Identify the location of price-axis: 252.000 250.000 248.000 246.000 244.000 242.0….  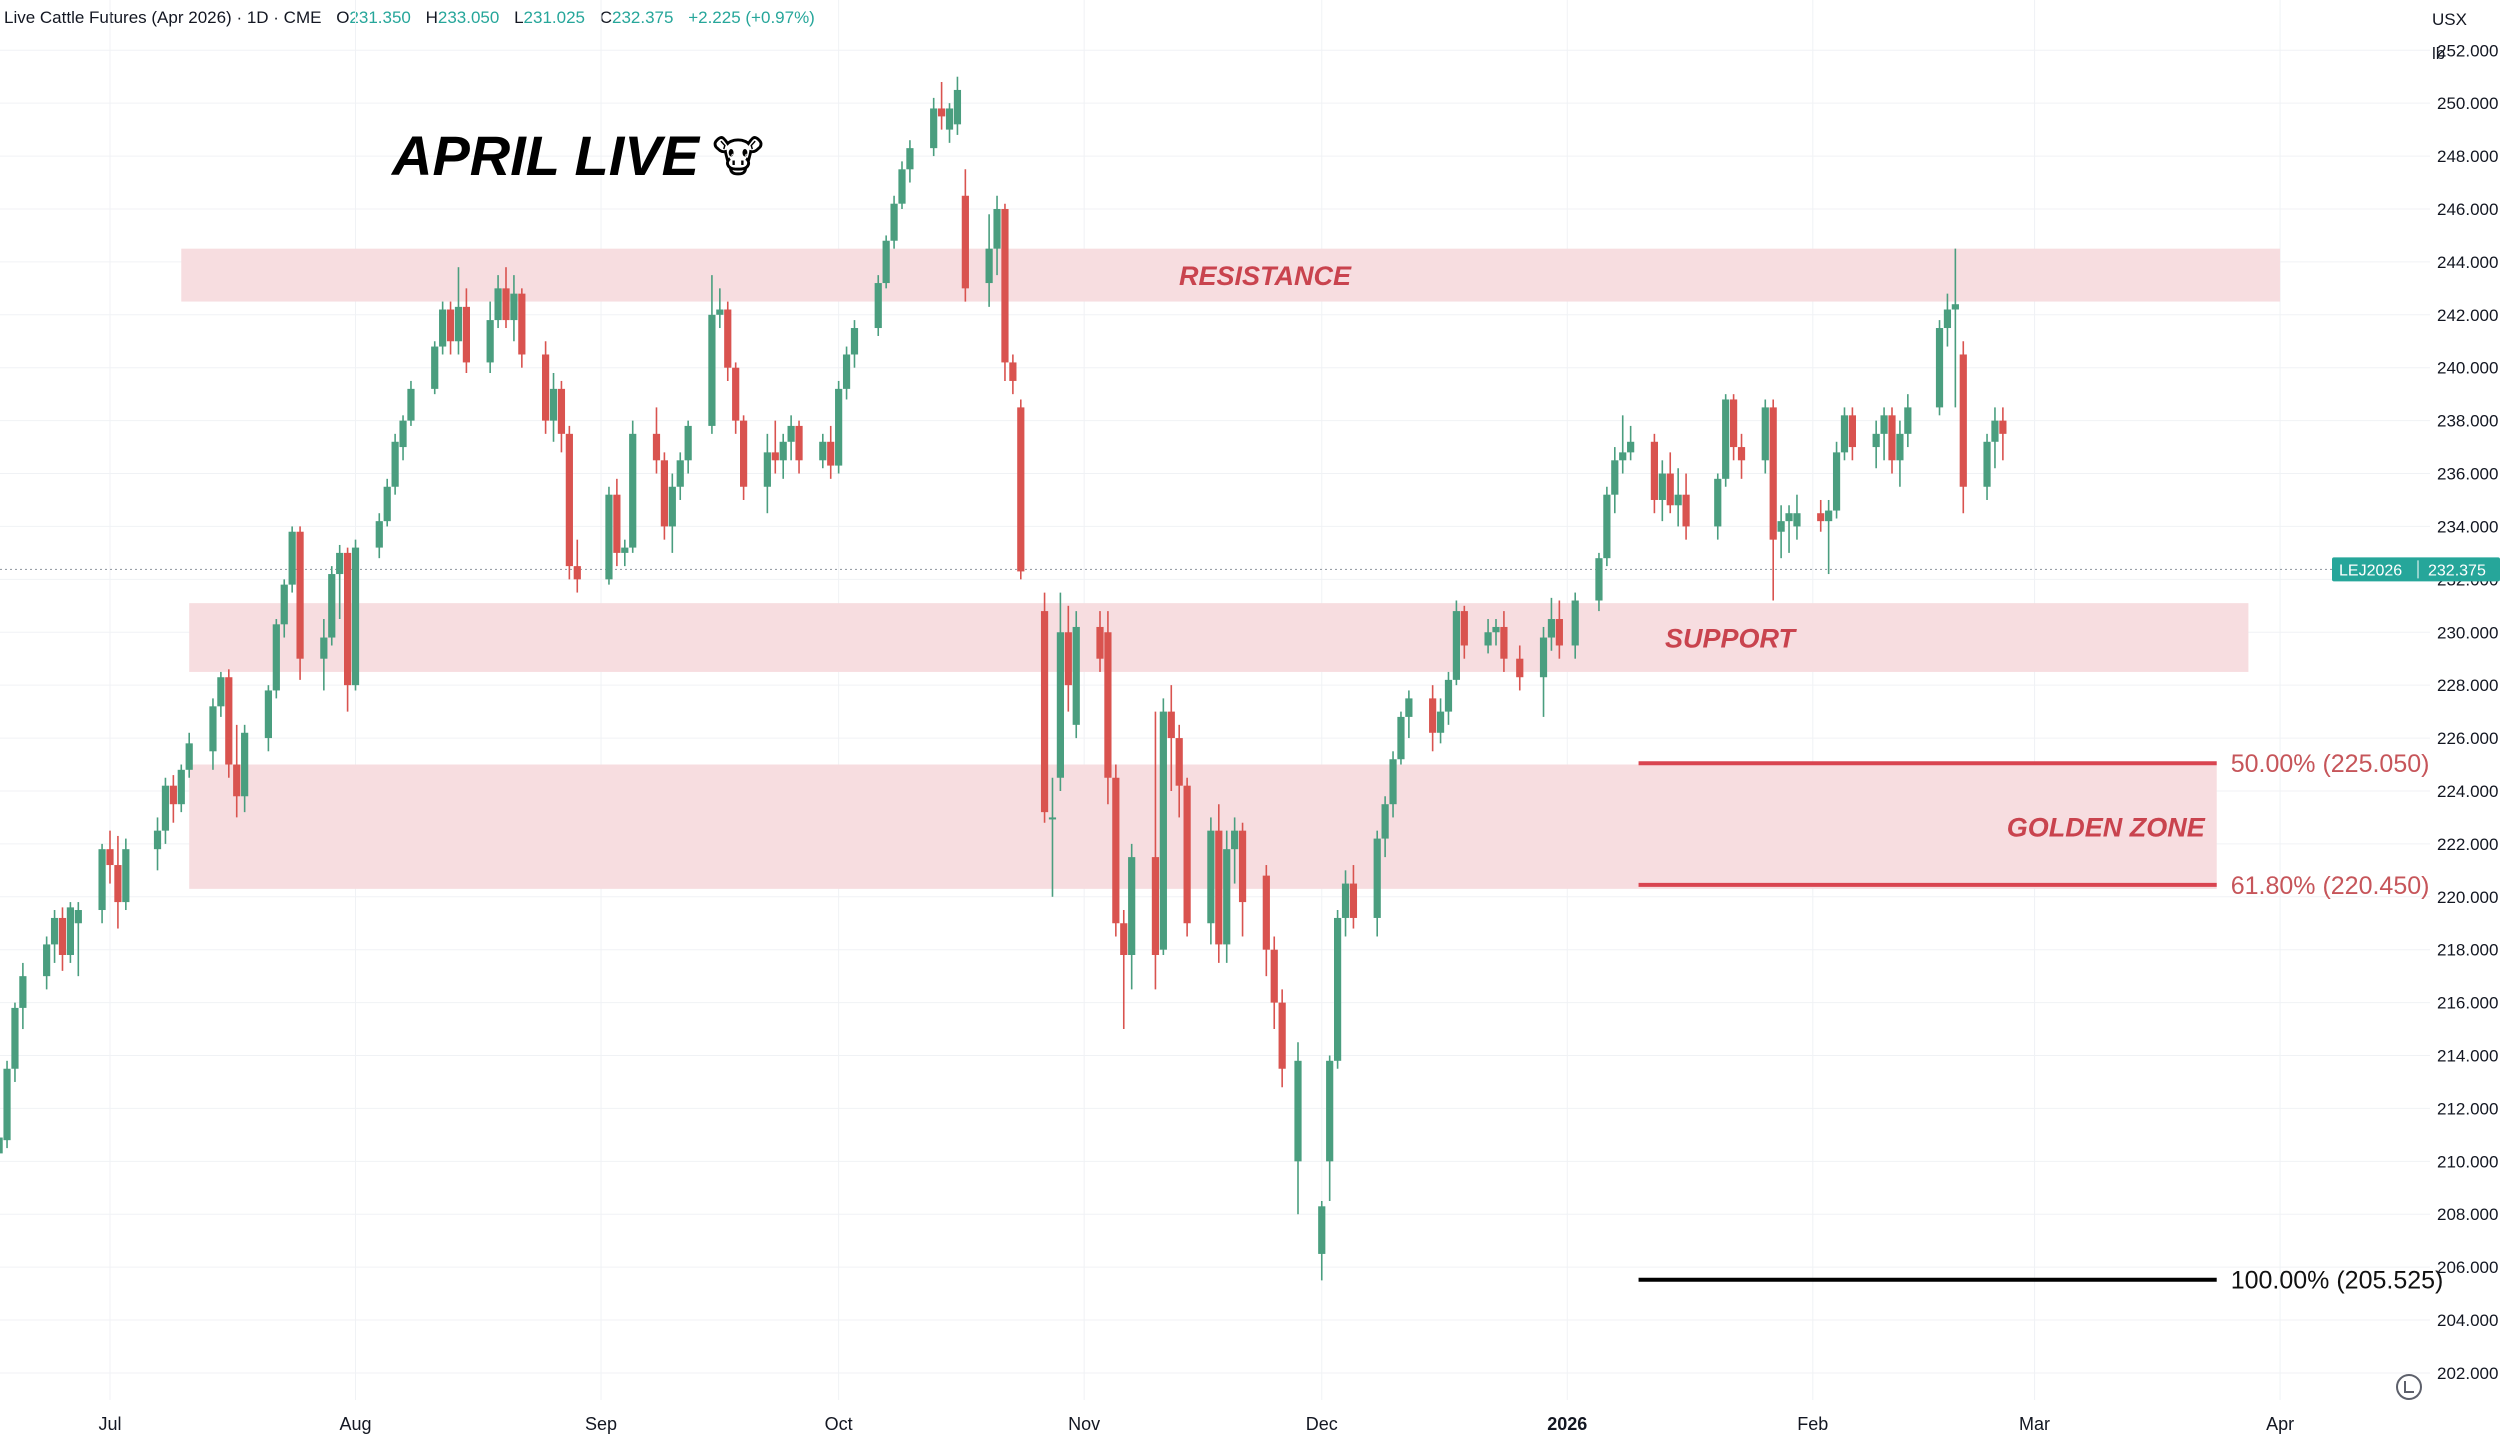
(2416, 712).